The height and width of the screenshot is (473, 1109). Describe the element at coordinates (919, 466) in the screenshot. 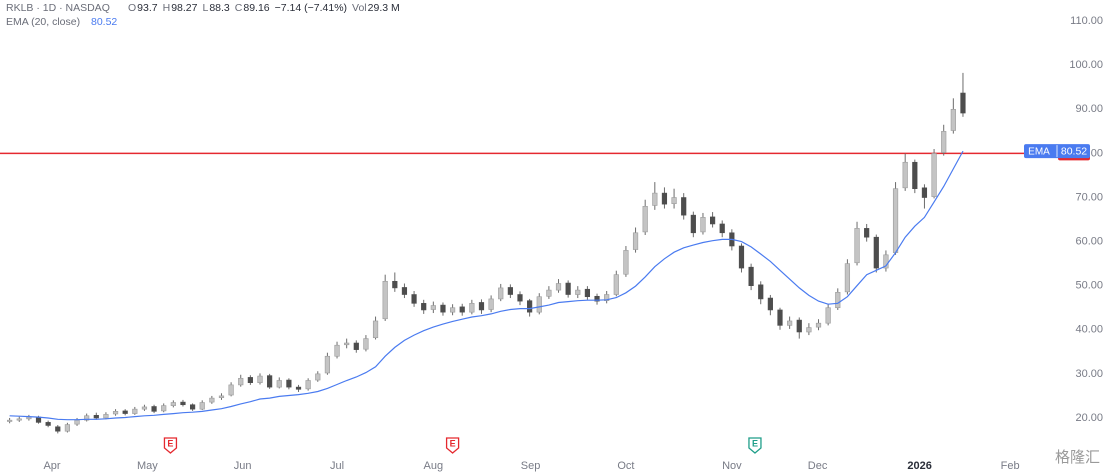

I see `x-tick-label: 2026` at that location.